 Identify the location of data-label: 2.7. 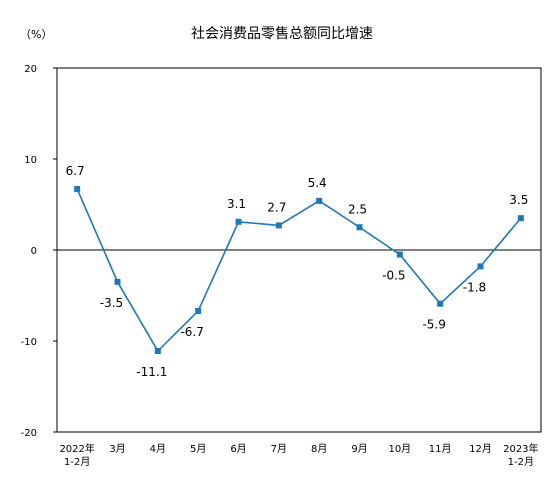
(276, 207).